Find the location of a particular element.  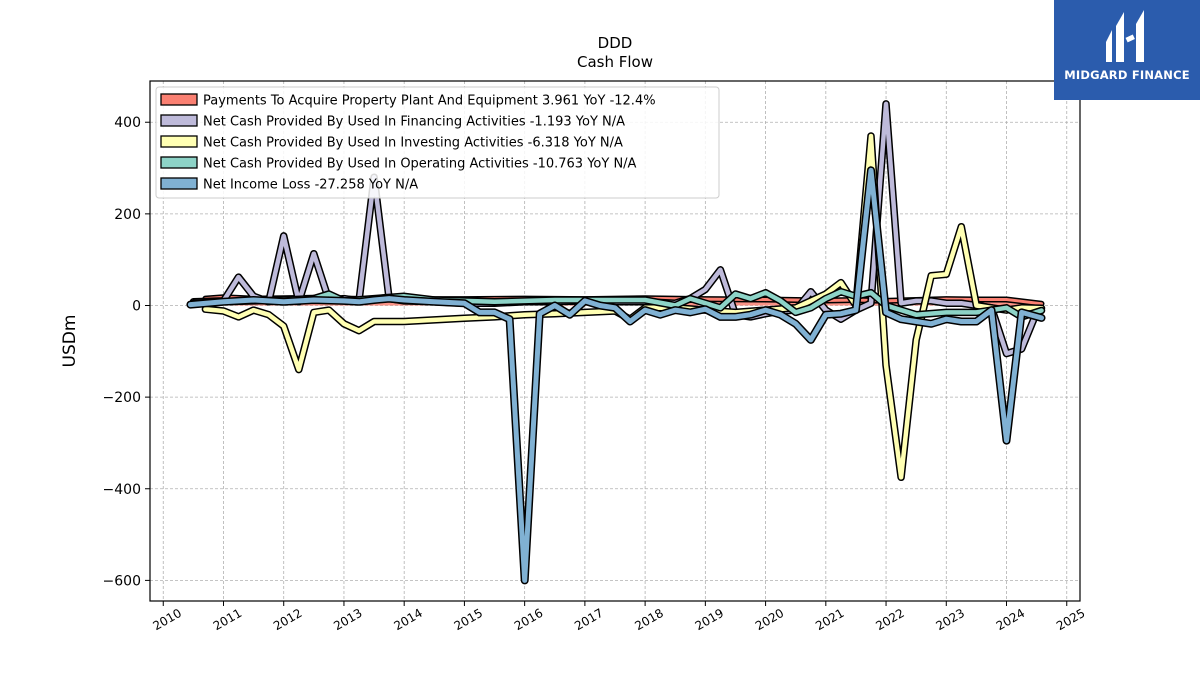

x-tick-label: 2020 is located at coordinates (769, 619).